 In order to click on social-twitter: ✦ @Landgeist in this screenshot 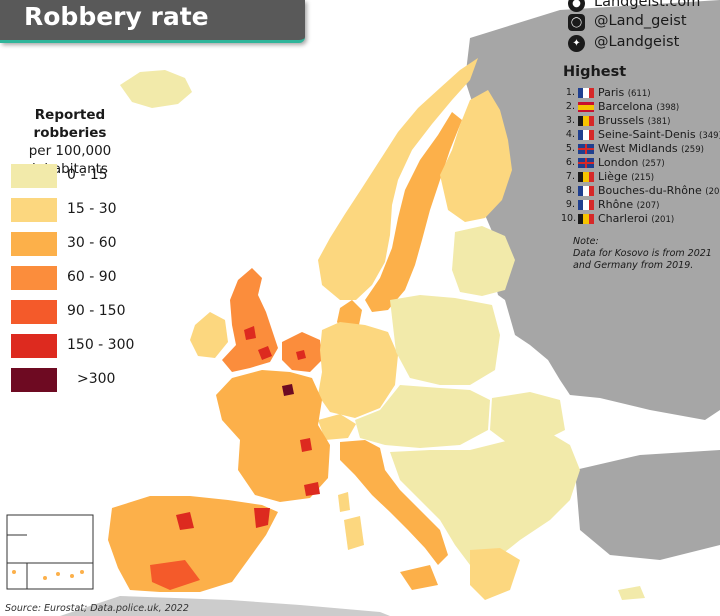, I will do `click(644, 44)`.